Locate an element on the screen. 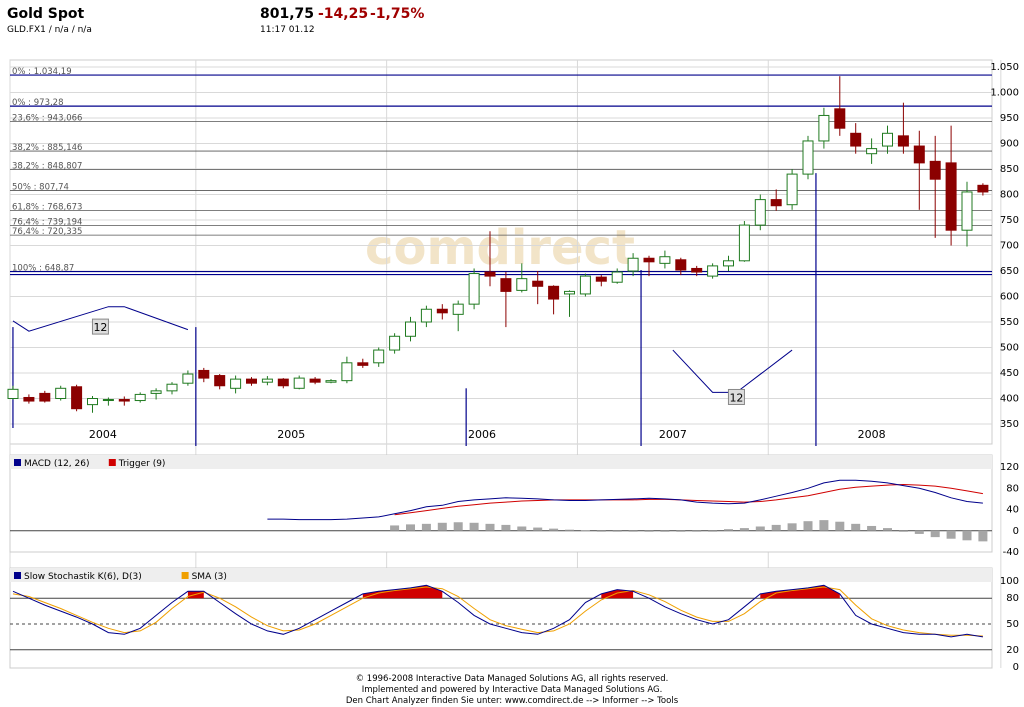 This screenshot has height=707, width=1024. macd-legend-bar is located at coordinates (501, 462).